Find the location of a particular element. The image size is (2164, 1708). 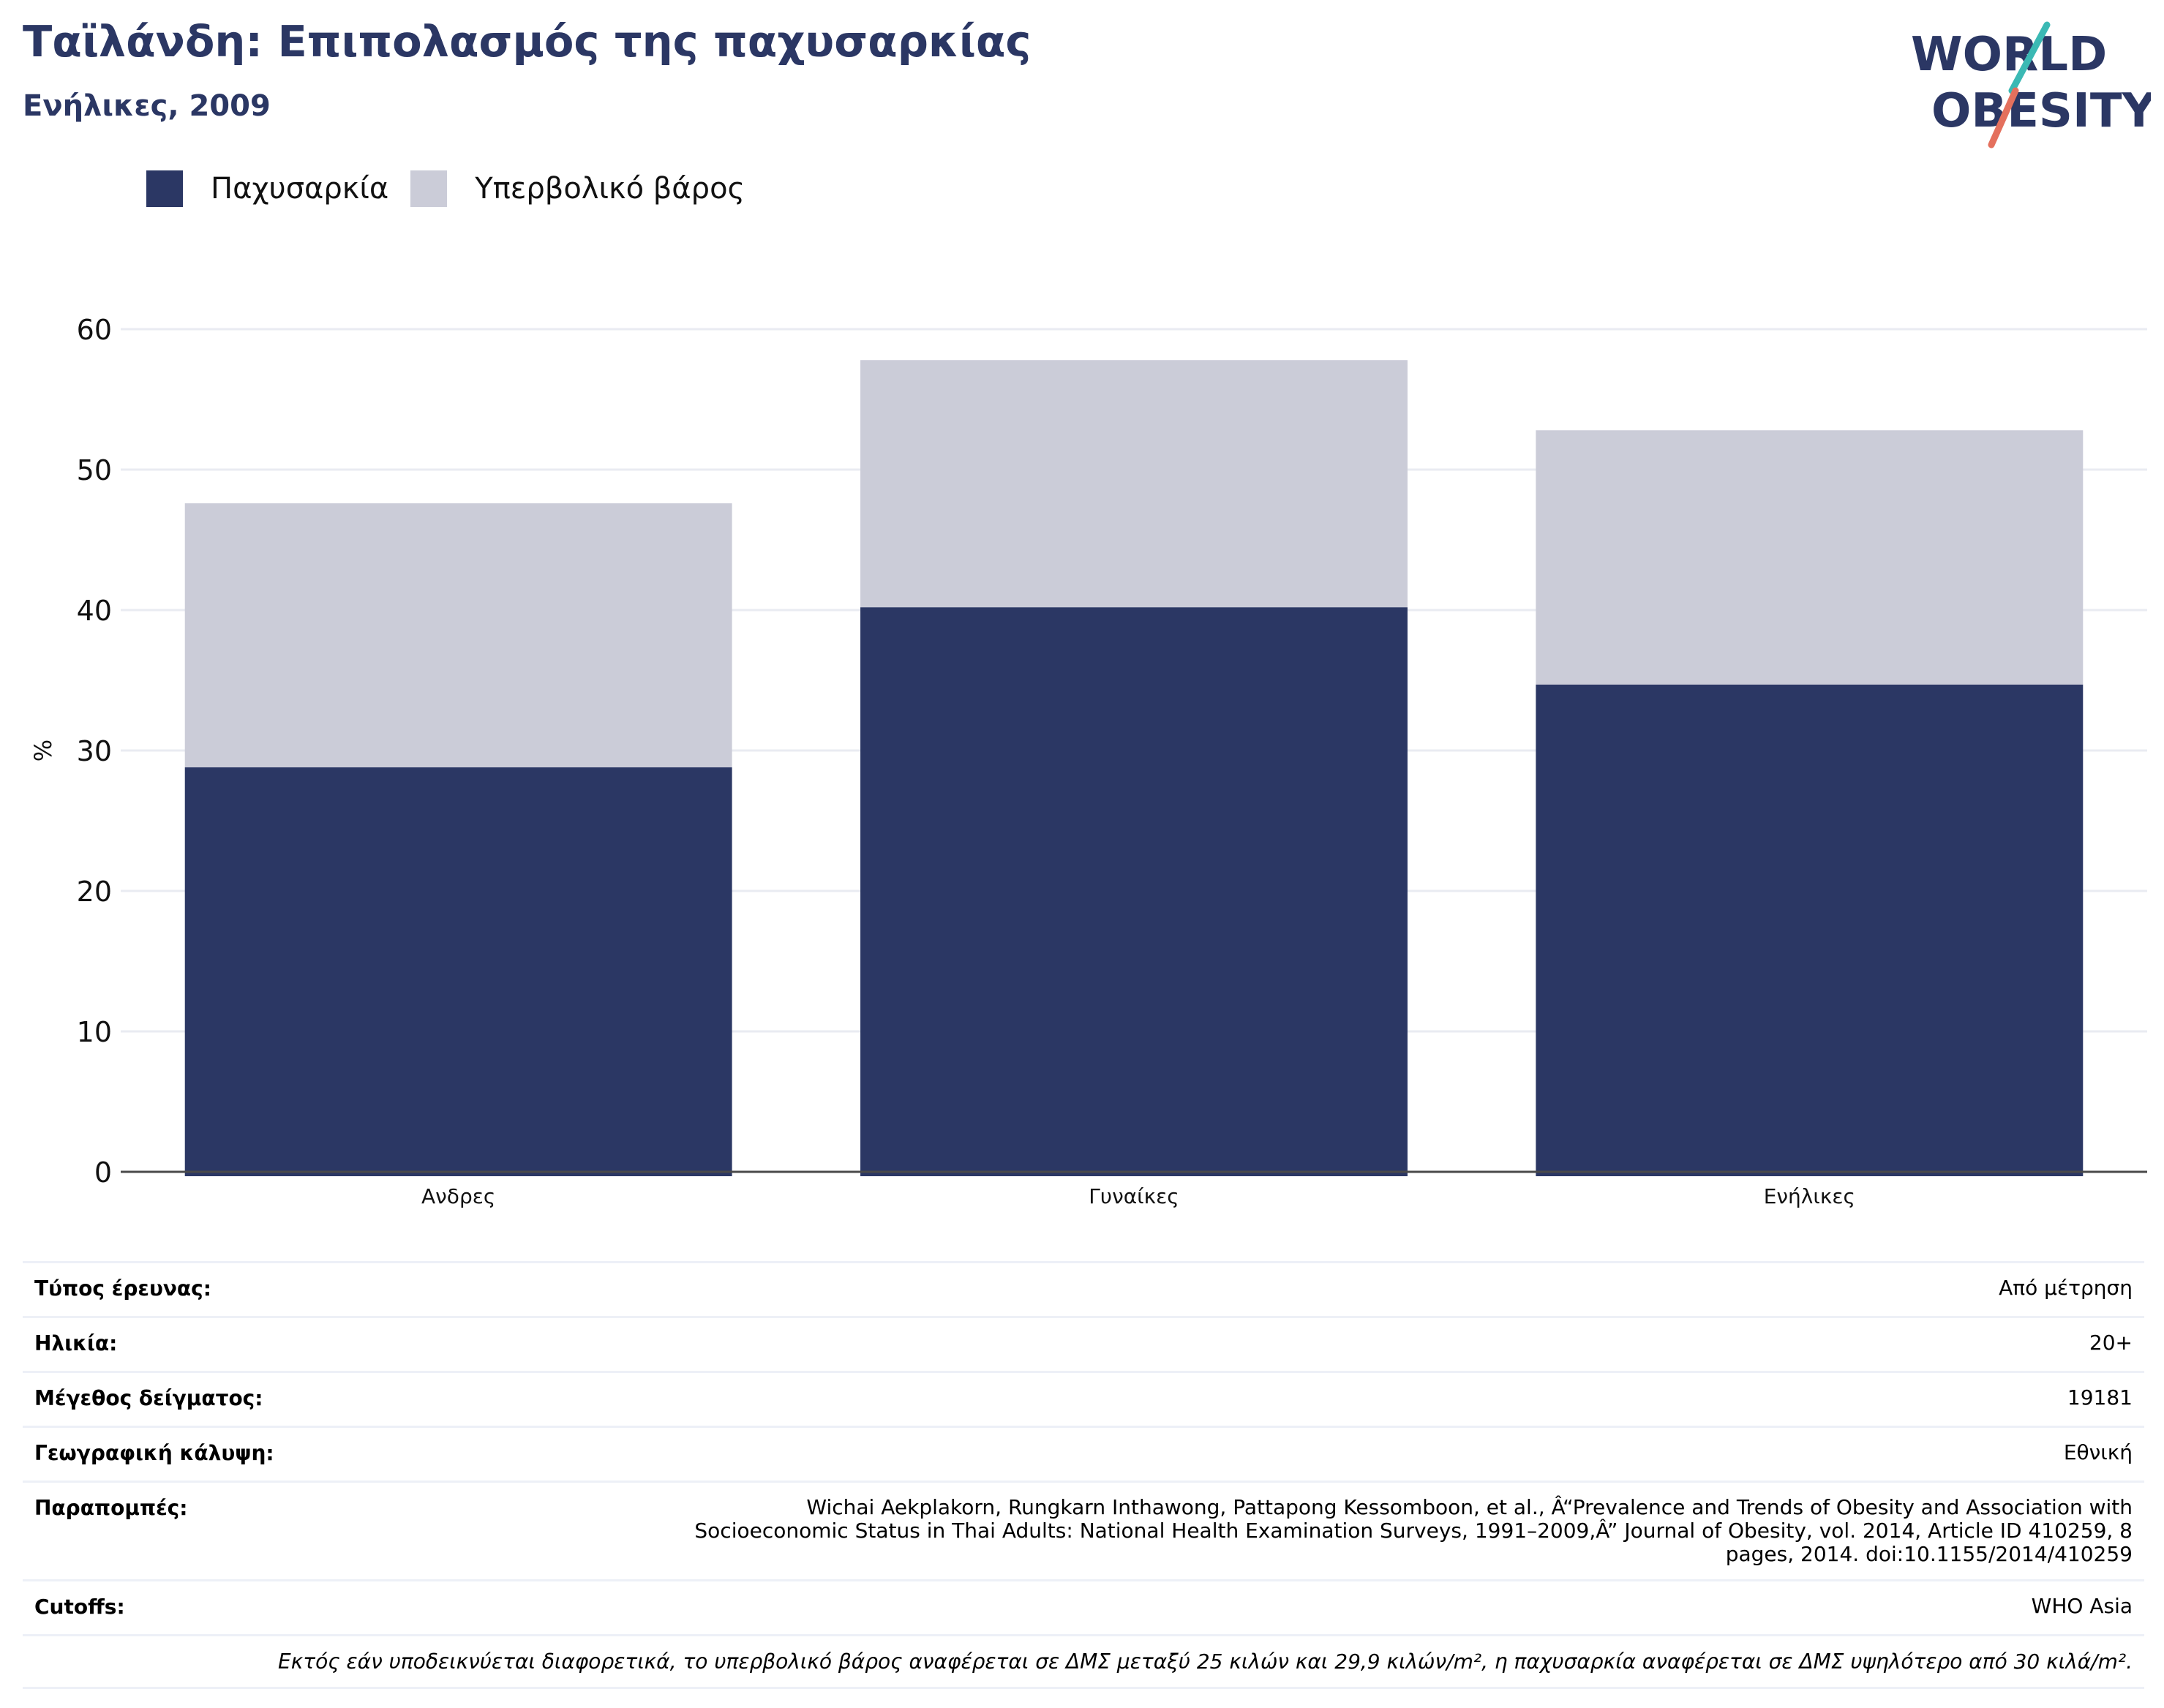

legend-item-obesity: Παχυσαρκία is located at coordinates (267, 188).